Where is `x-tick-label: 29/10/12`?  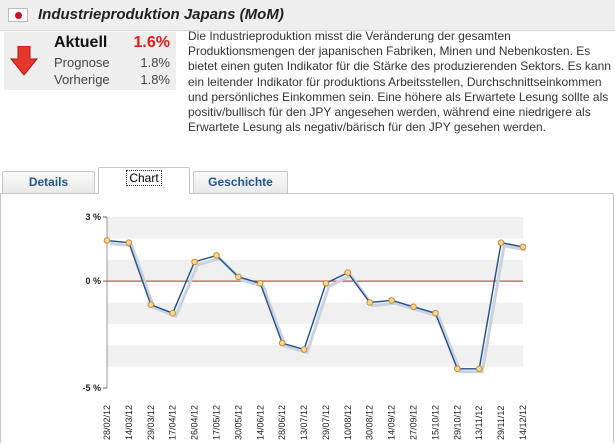
x-tick-label: 29/10/12 is located at coordinates (457, 422).